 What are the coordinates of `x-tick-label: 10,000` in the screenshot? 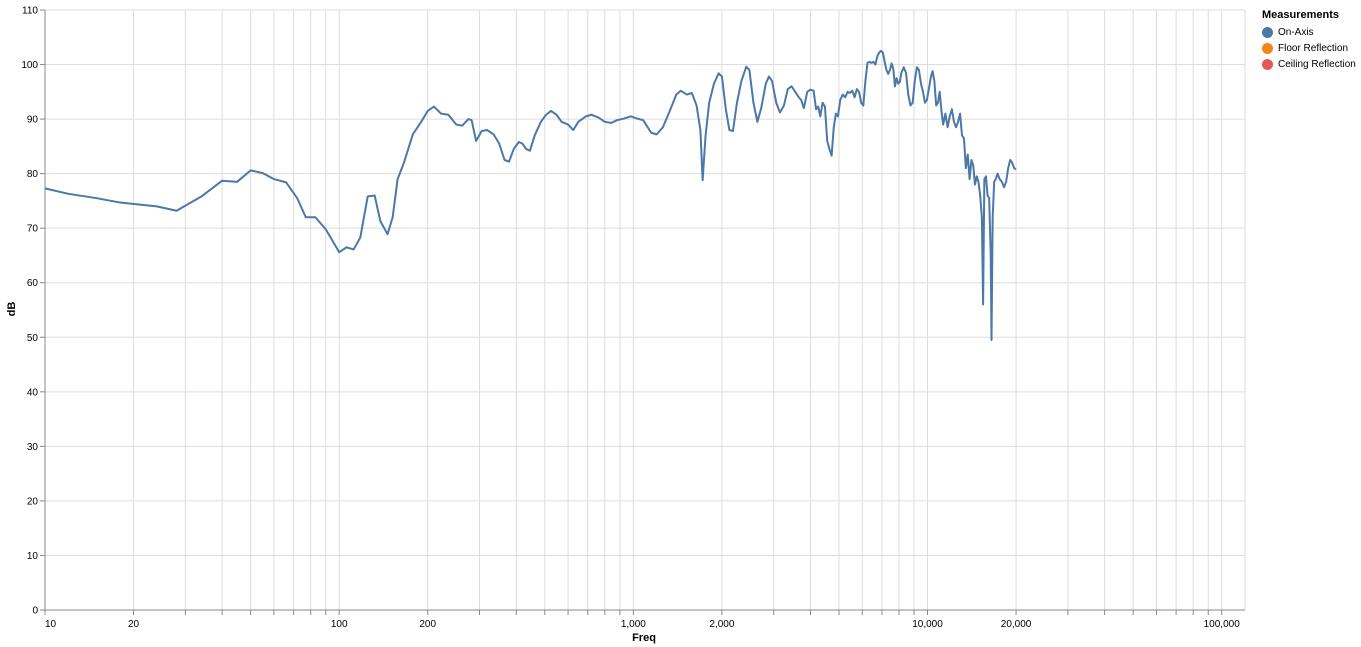 It's located at (927, 624).